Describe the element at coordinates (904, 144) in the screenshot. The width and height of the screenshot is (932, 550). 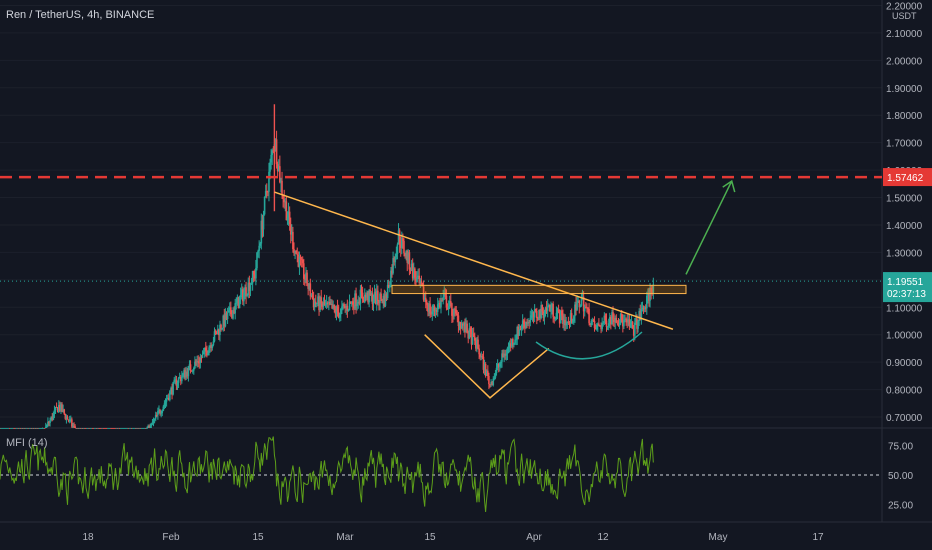
I see `price-tick-label: 1.70000` at that location.